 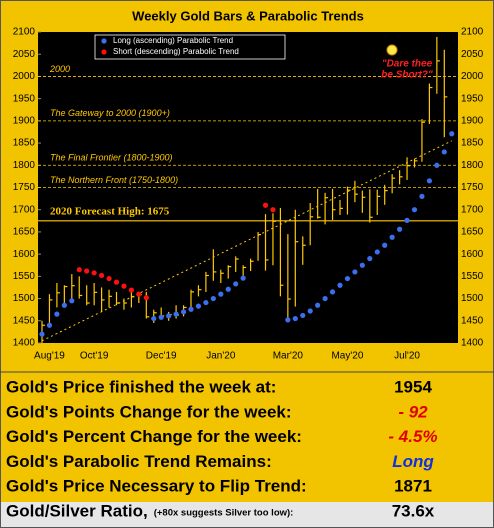 What do you see at coordinates (472, 120) in the screenshot?
I see `y-tick-label-right: 1900` at bounding box center [472, 120].